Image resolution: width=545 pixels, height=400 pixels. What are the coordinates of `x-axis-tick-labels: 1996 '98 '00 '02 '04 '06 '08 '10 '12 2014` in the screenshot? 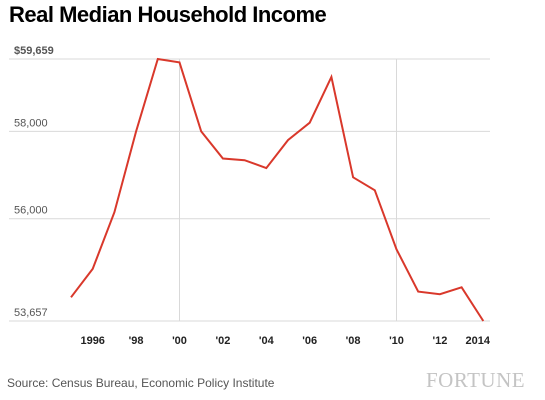 It's located at (285, 341).